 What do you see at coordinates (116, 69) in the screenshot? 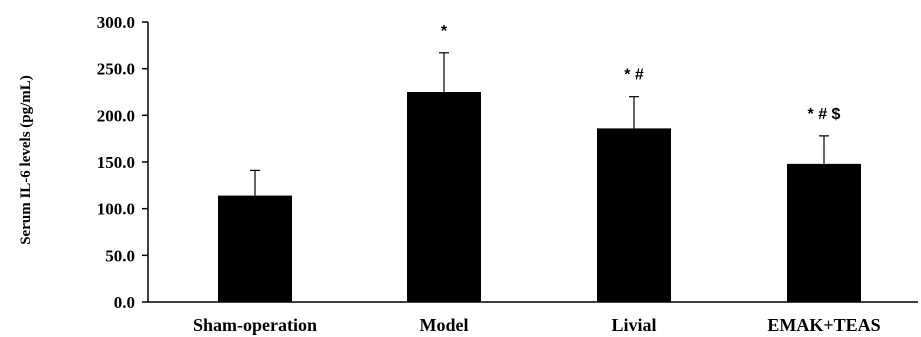
I see `y-tick-label: 250.0` at bounding box center [116, 69].